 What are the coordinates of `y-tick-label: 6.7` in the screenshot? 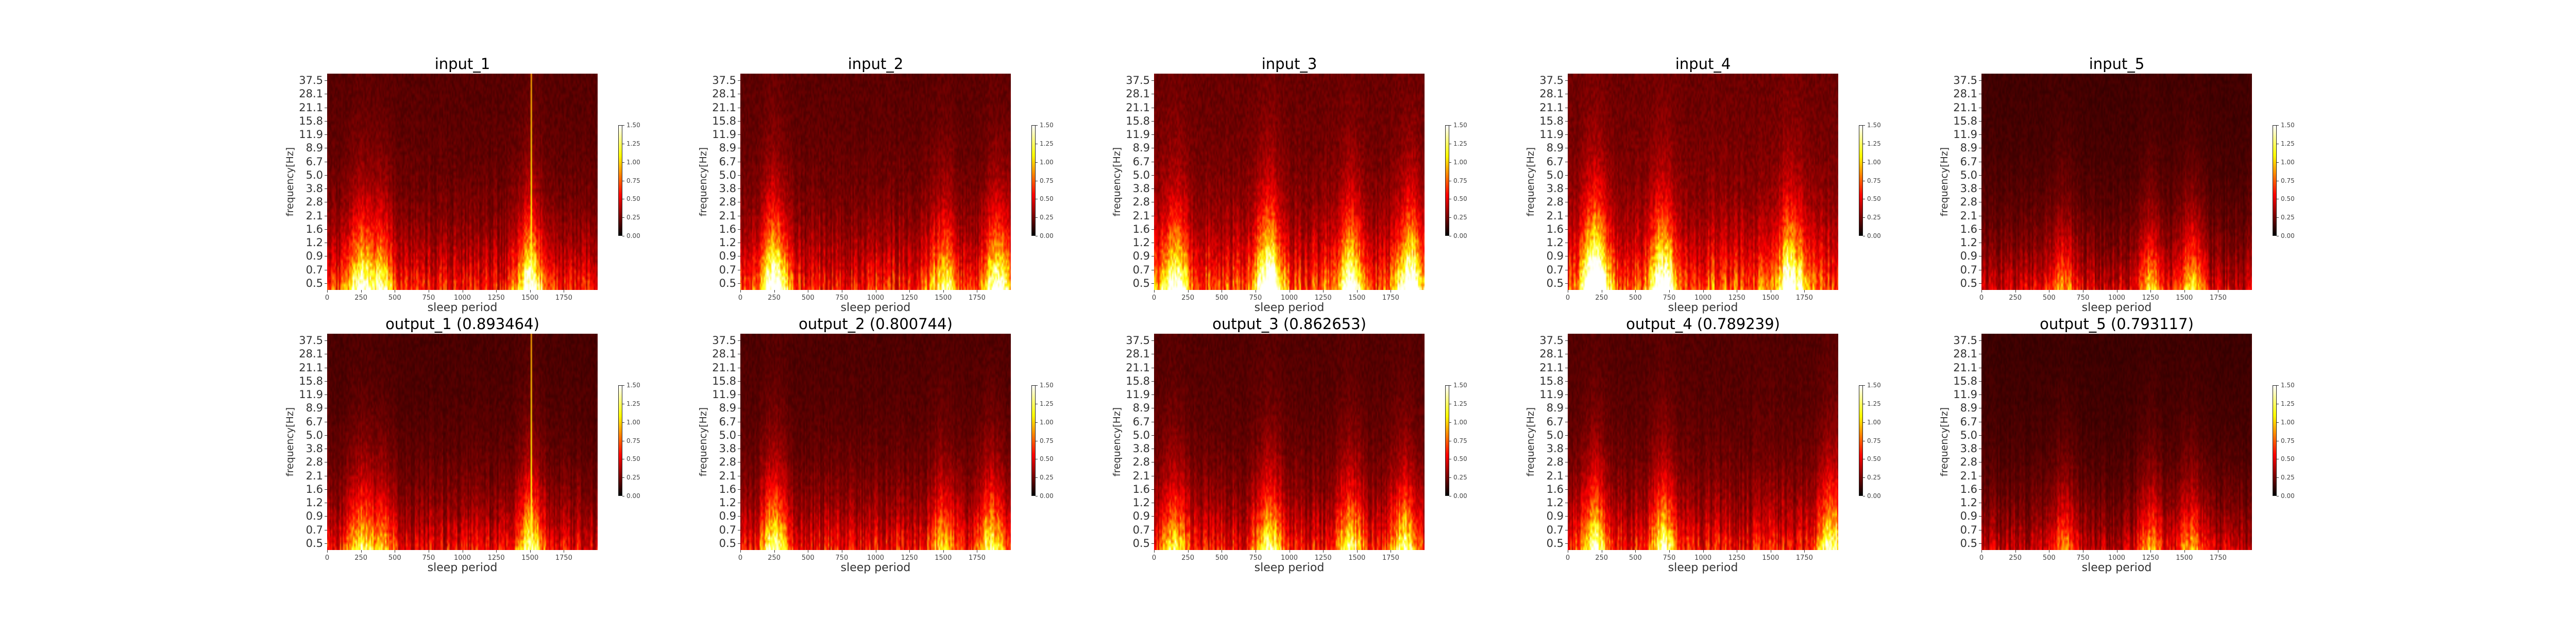 It's located at (728, 421).